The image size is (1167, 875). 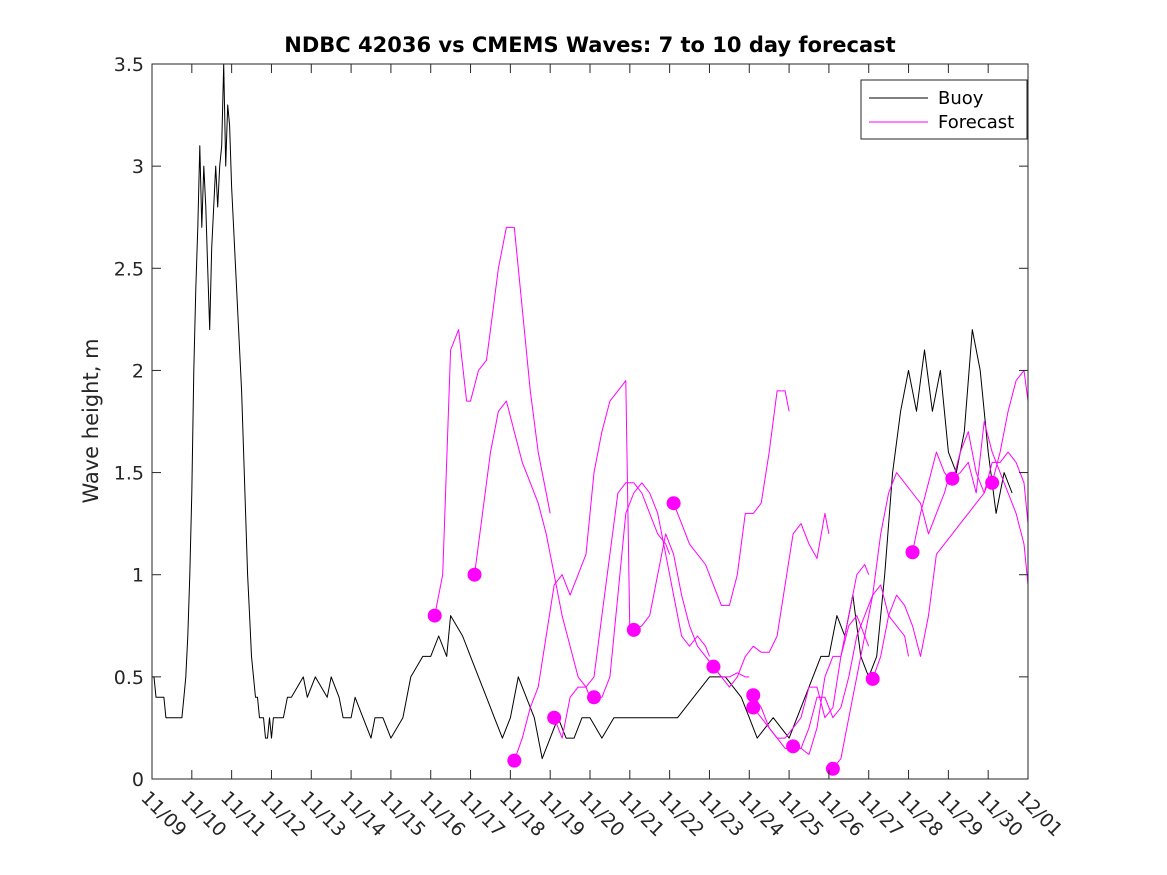 I want to click on y-tick-label: 0.5, so click(x=129, y=678).